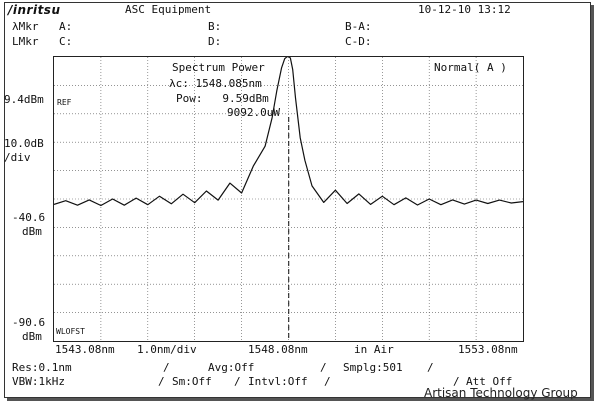 The width and height of the screenshot is (600, 404). I want to click on marker-b-minus-a: B-A:, so click(358, 26).